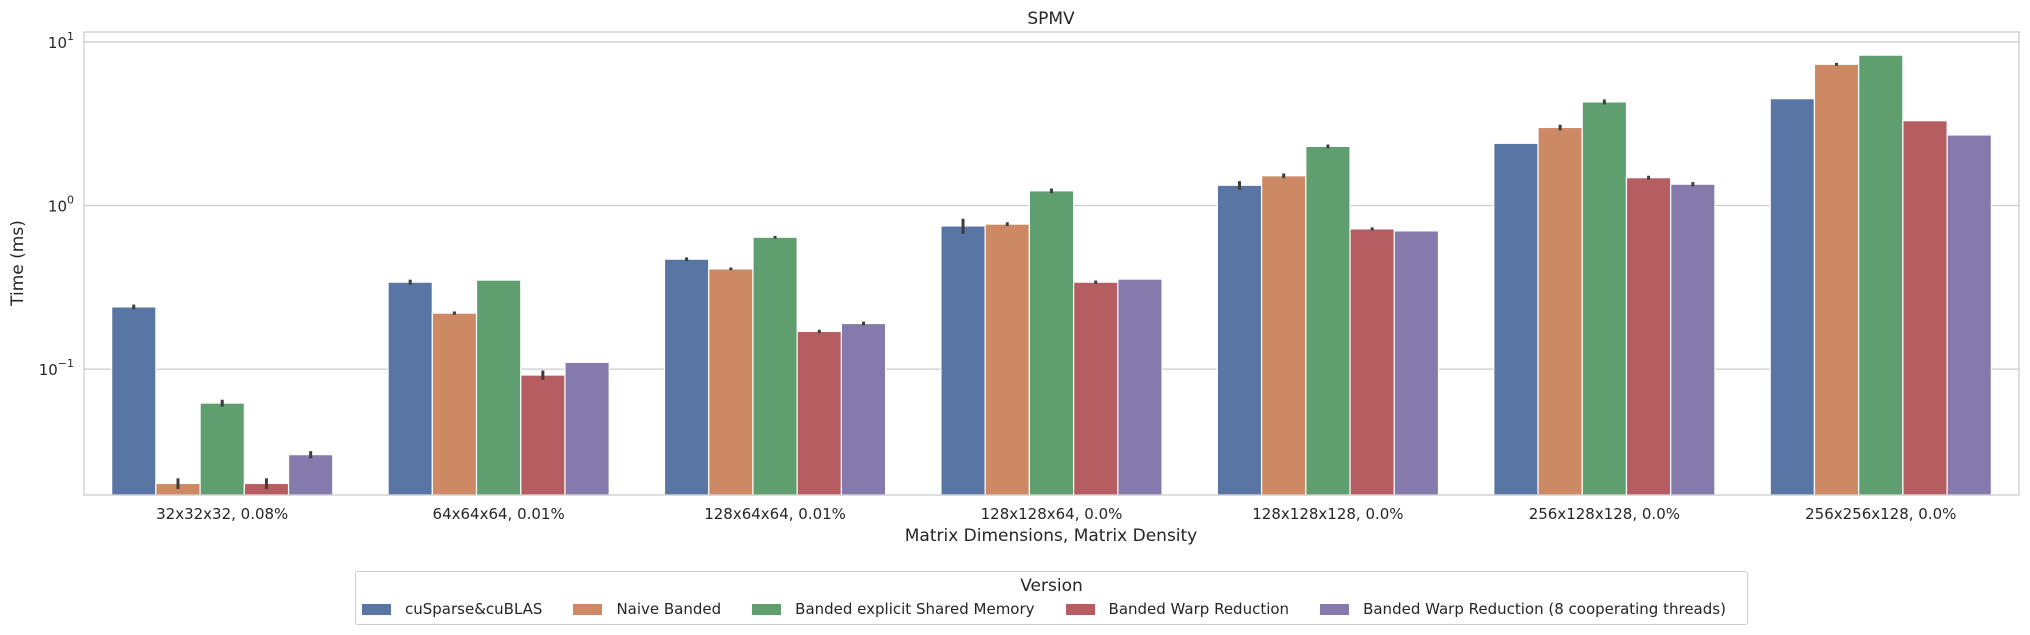 This screenshot has height=635, width=2030. I want to click on legend-label: Naive Banded, so click(669, 609).